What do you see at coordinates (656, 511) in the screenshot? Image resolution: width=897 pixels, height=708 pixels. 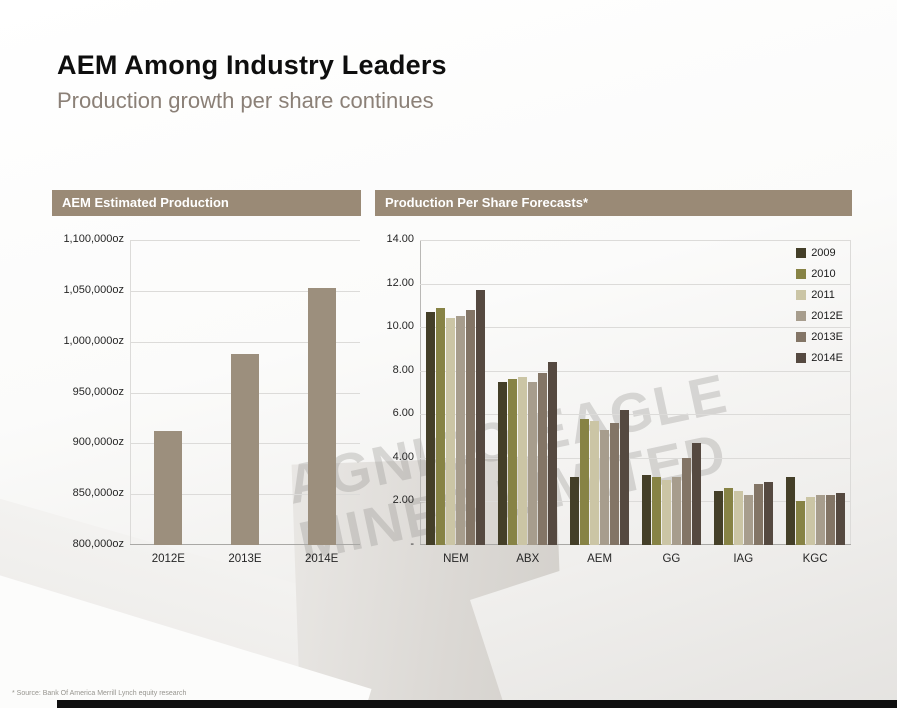 I see `bar-gg-2010` at bounding box center [656, 511].